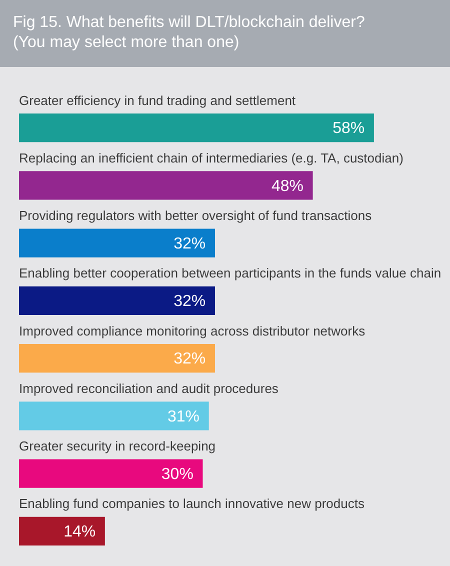 Image resolution: width=450 pixels, height=566 pixels. Describe the element at coordinates (287, 186) in the screenshot. I see `data-label: 48%` at that location.